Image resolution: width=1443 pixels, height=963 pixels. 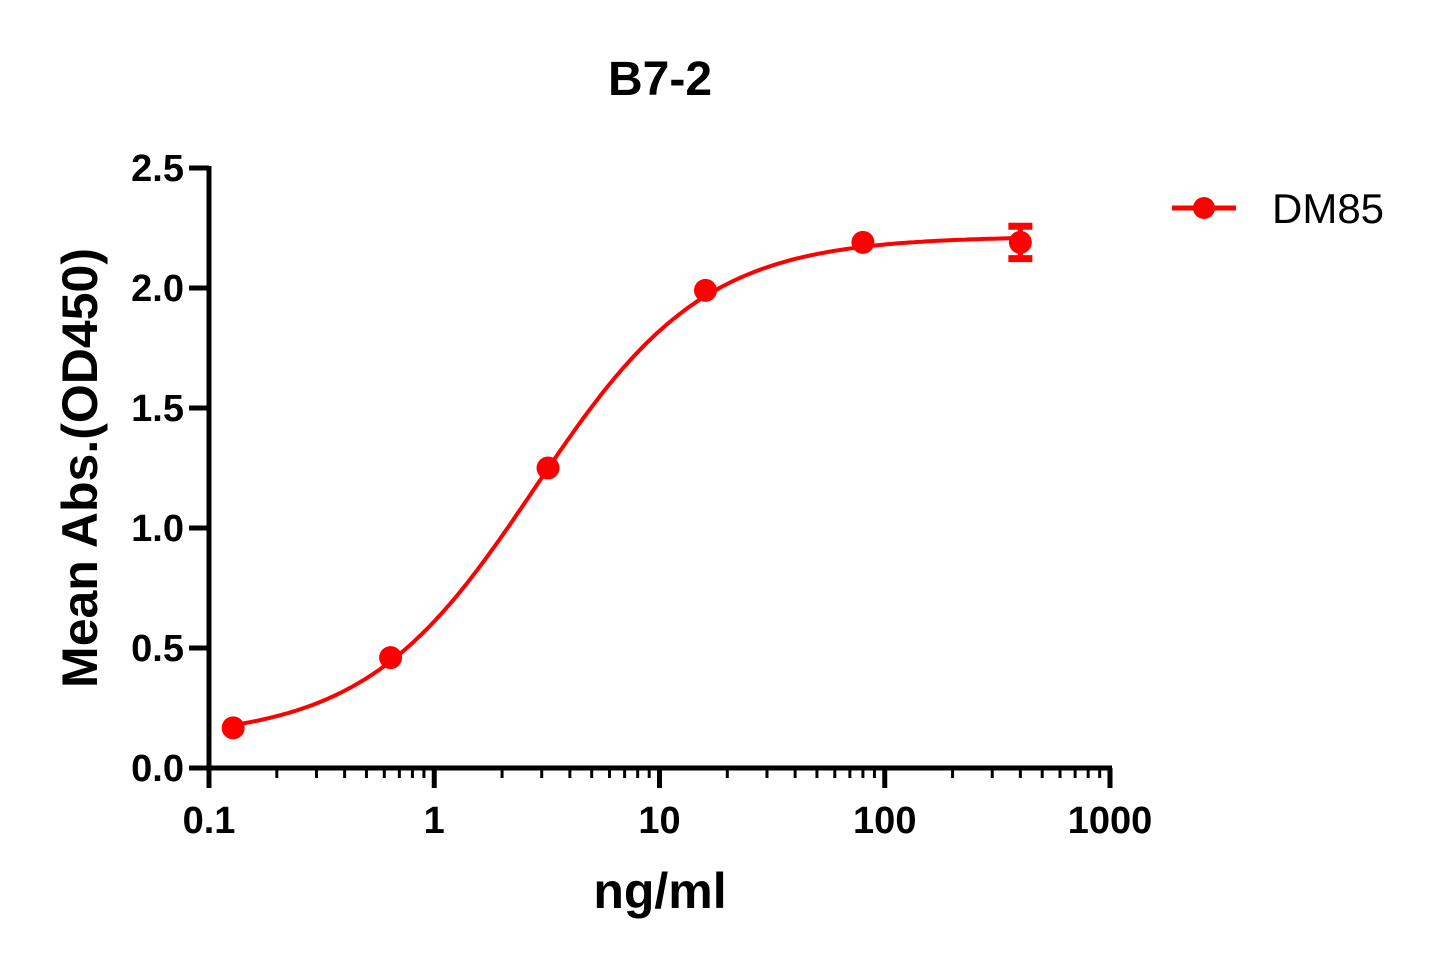 What do you see at coordinates (659, 891) in the screenshot?
I see `x-axis-label: ng/ml` at bounding box center [659, 891].